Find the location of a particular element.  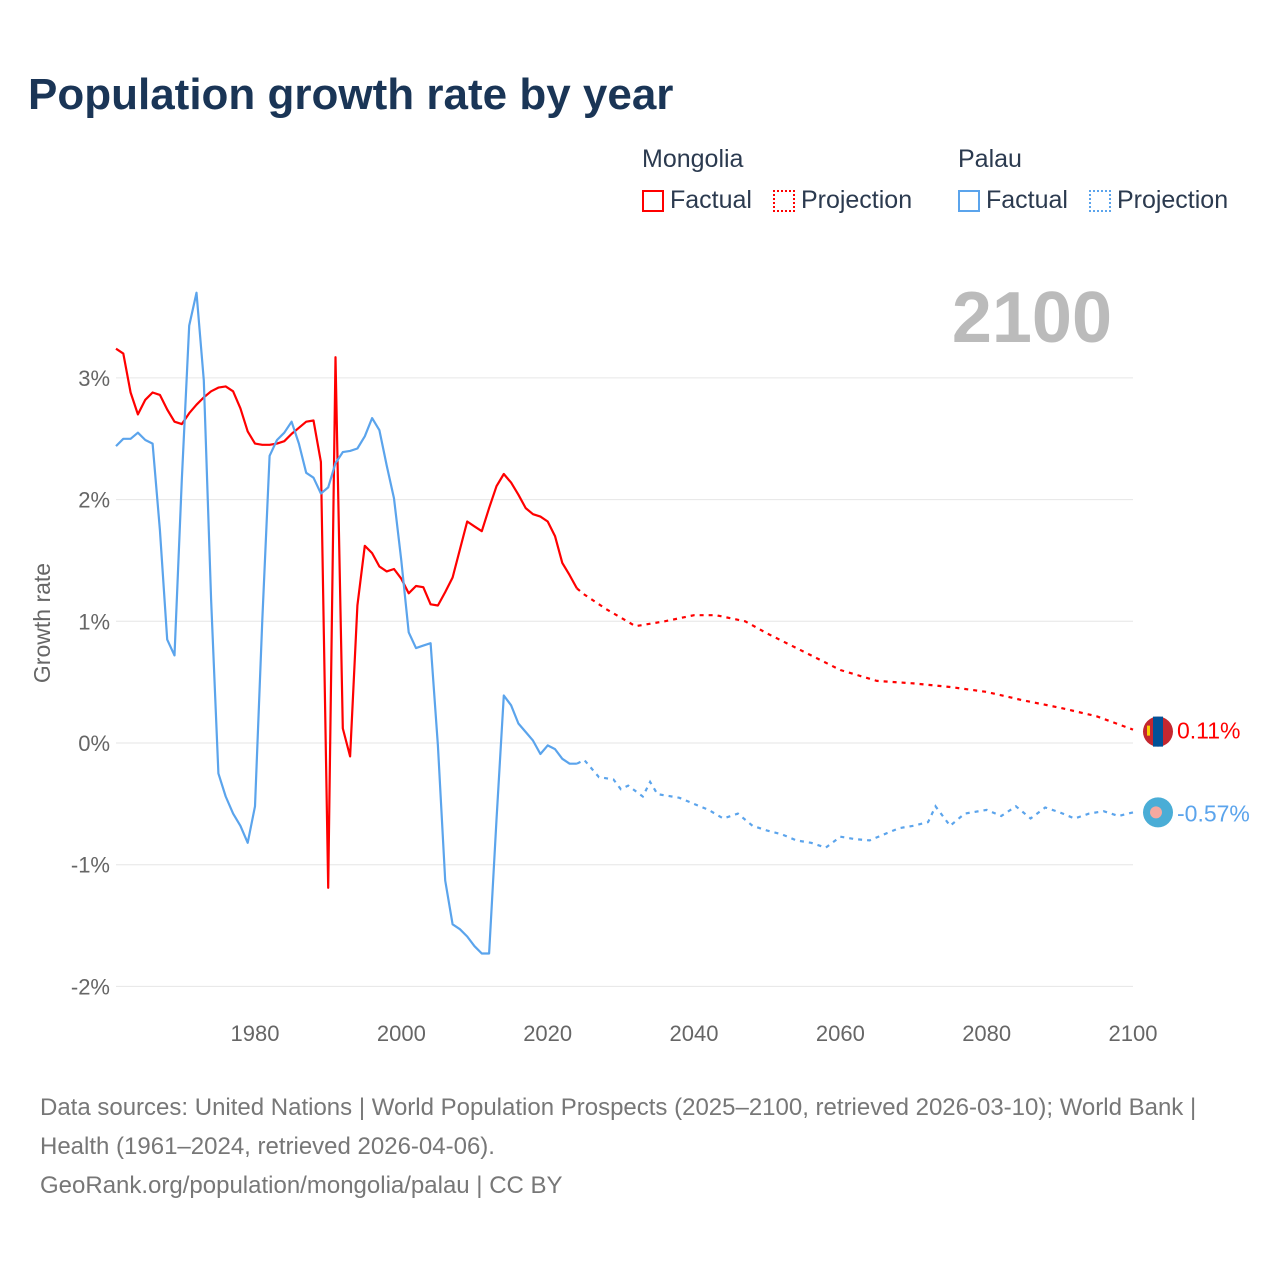

y-tick-label: 0% is located at coordinates (94, 743).